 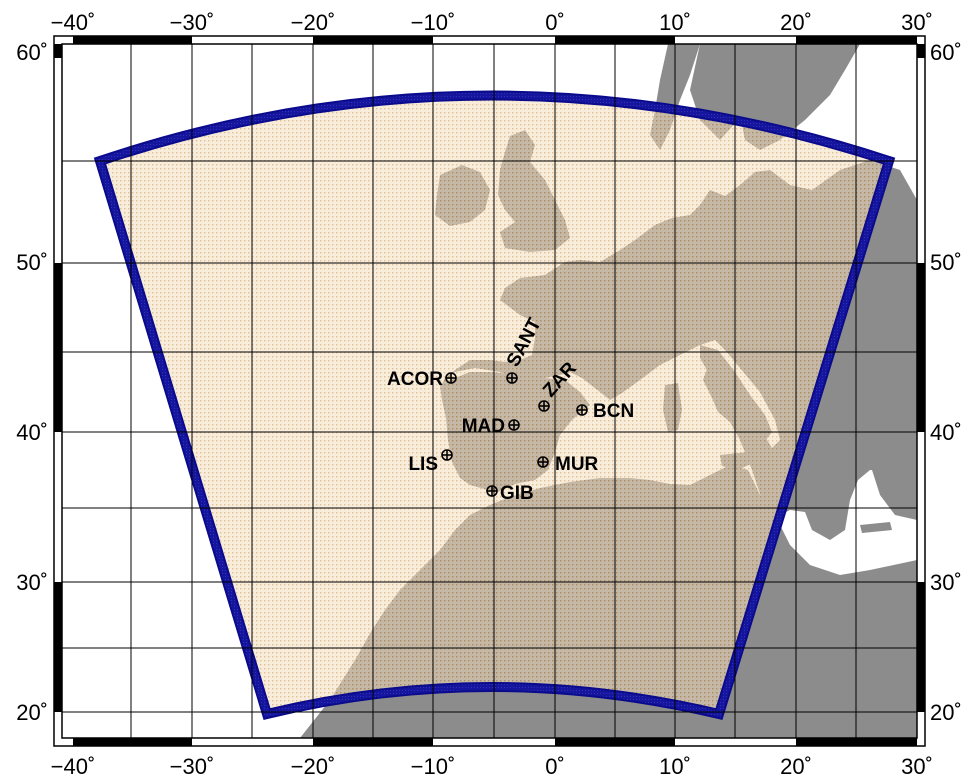 What do you see at coordinates (675, 22) in the screenshot?
I see `lon-label-top: 10˚` at bounding box center [675, 22].